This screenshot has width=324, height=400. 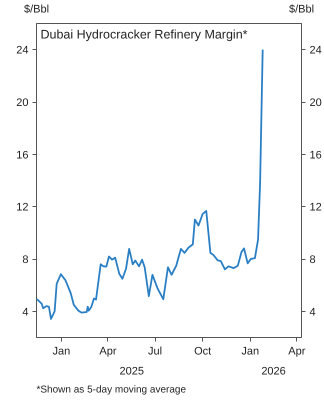 What do you see at coordinates (316, 155) in the screenshot?
I see `y2-tick-label: 16` at bounding box center [316, 155].